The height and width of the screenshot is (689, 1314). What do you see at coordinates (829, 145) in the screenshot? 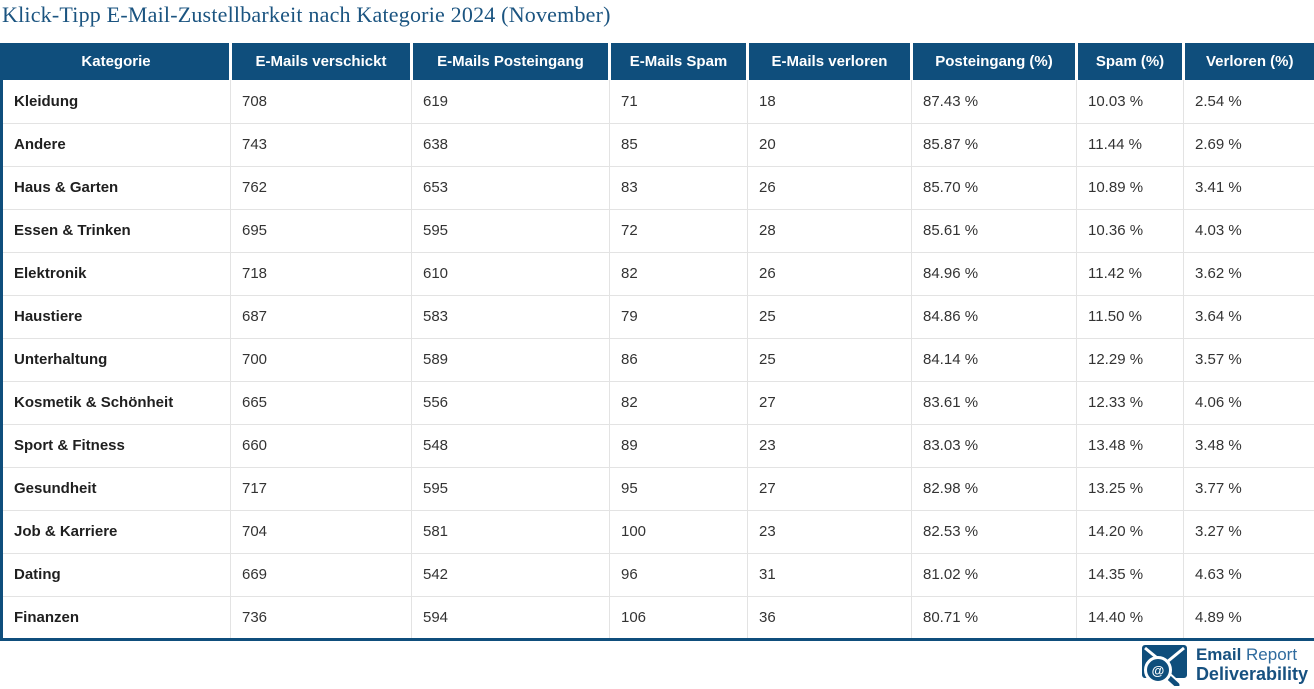
I see `value-cell: 20` at bounding box center [829, 145].